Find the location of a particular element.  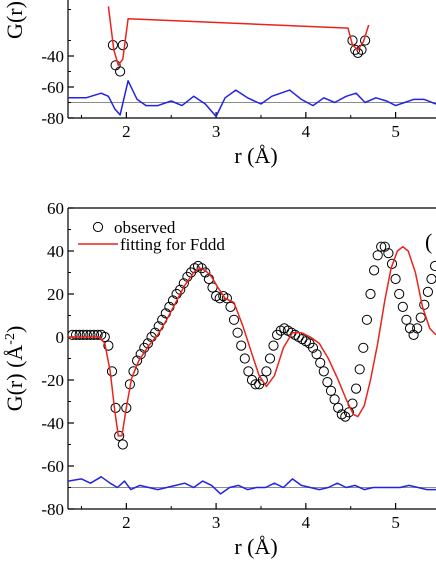

y-axis-title-sup: -2 is located at coordinates (10, 339).